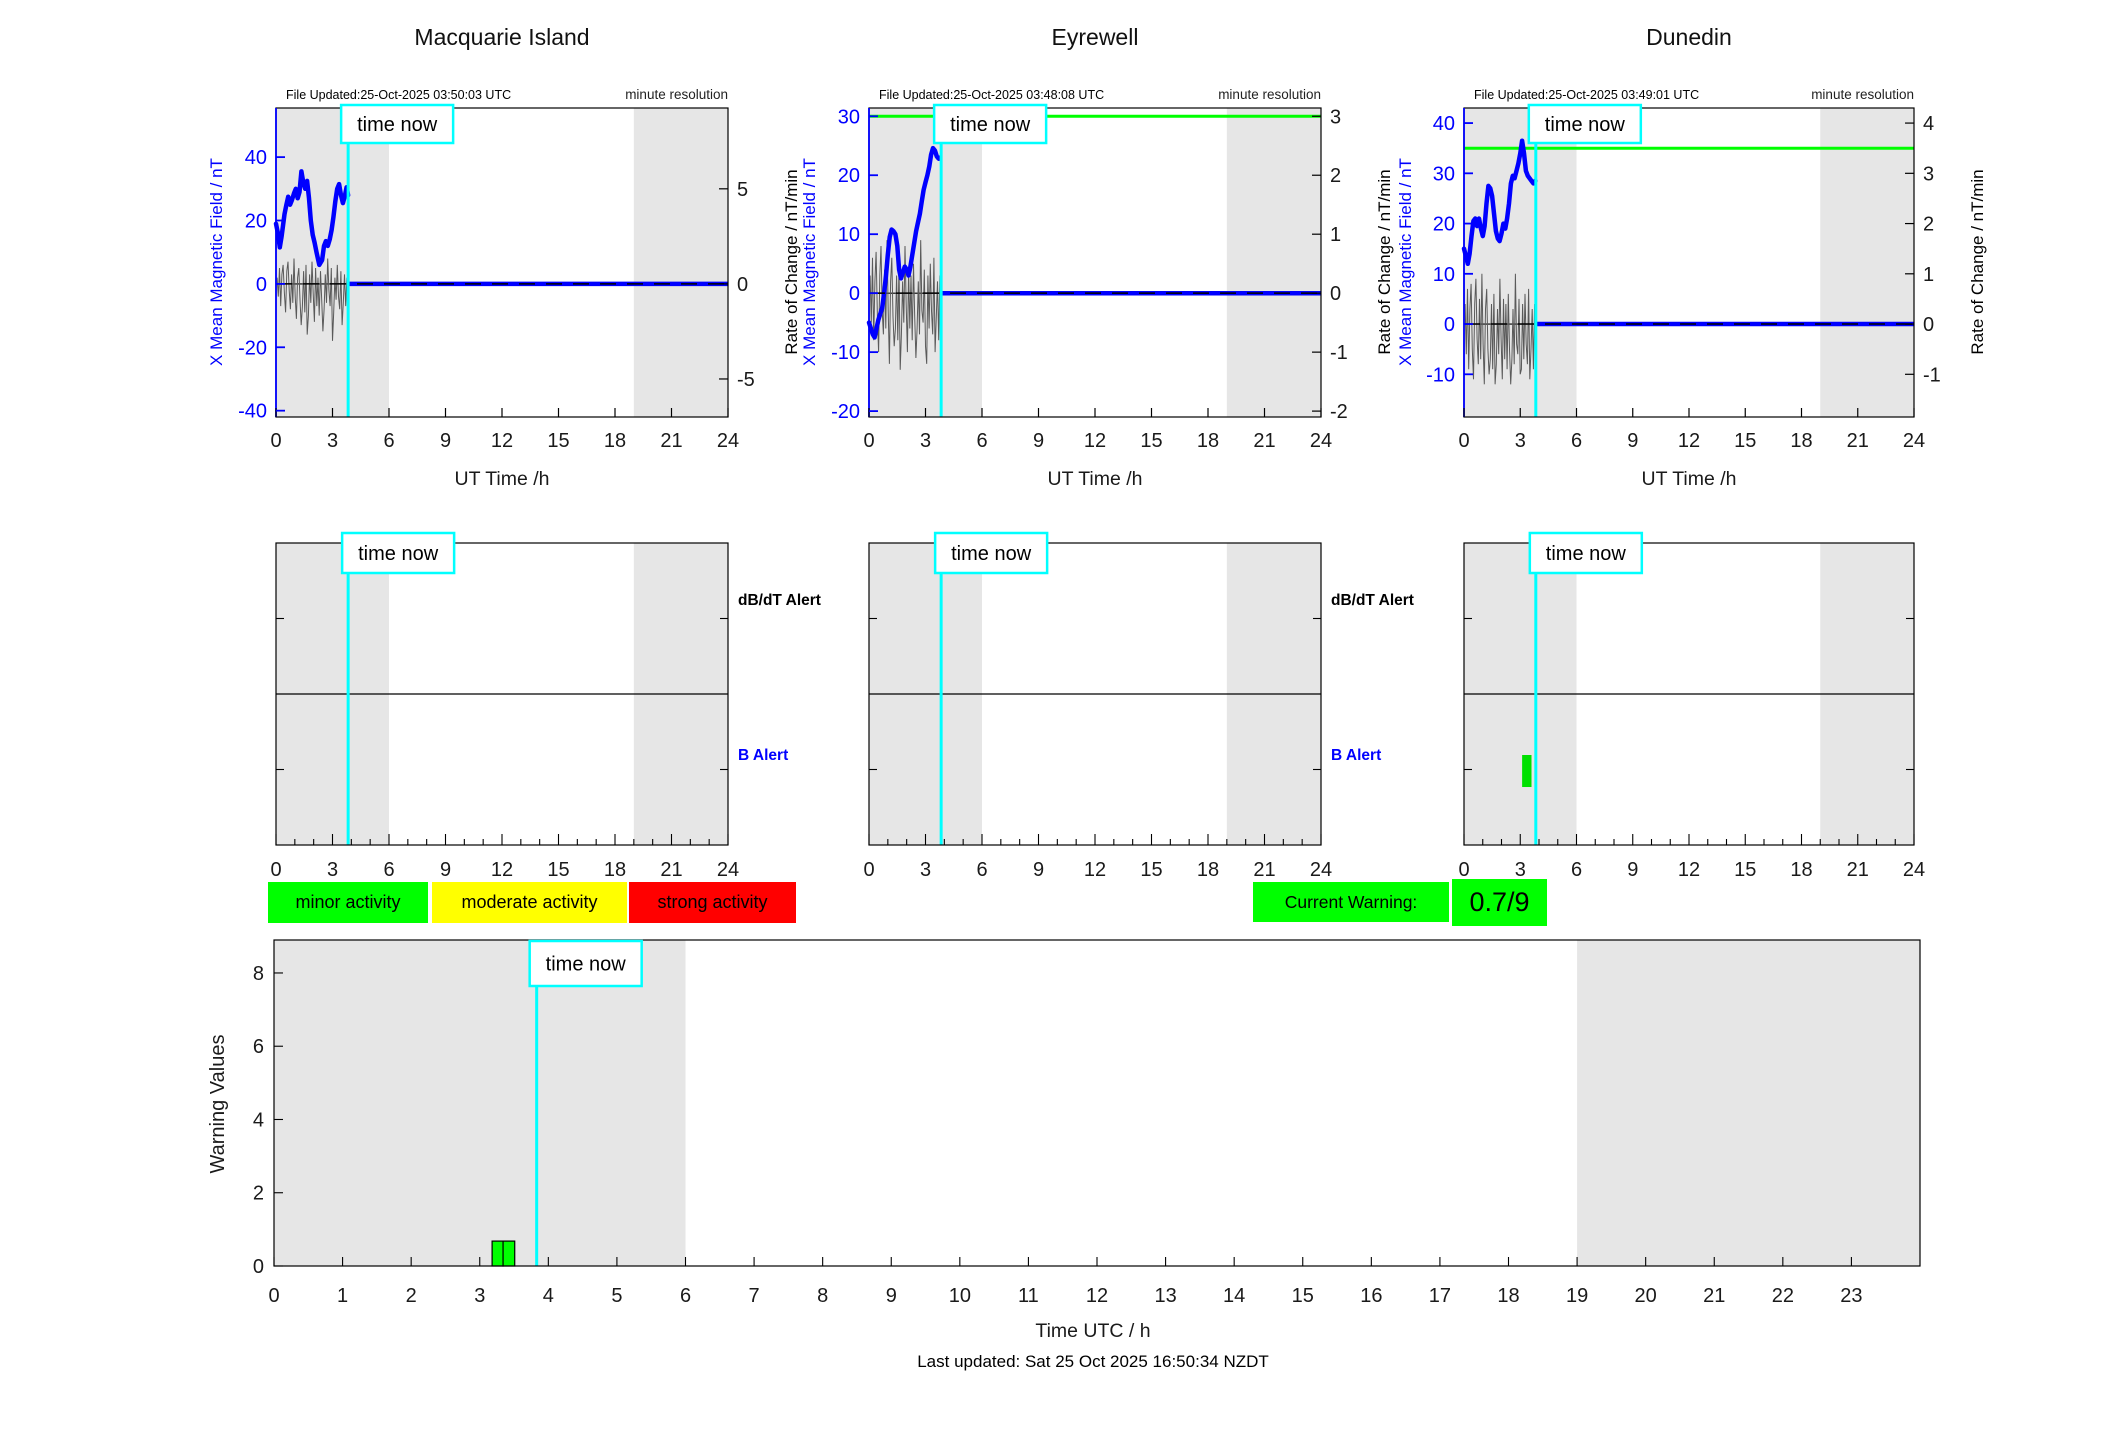 The width and height of the screenshot is (2117, 1437). What do you see at coordinates (1339, 353) in the screenshot?
I see `right-tick-label: -1` at bounding box center [1339, 353].